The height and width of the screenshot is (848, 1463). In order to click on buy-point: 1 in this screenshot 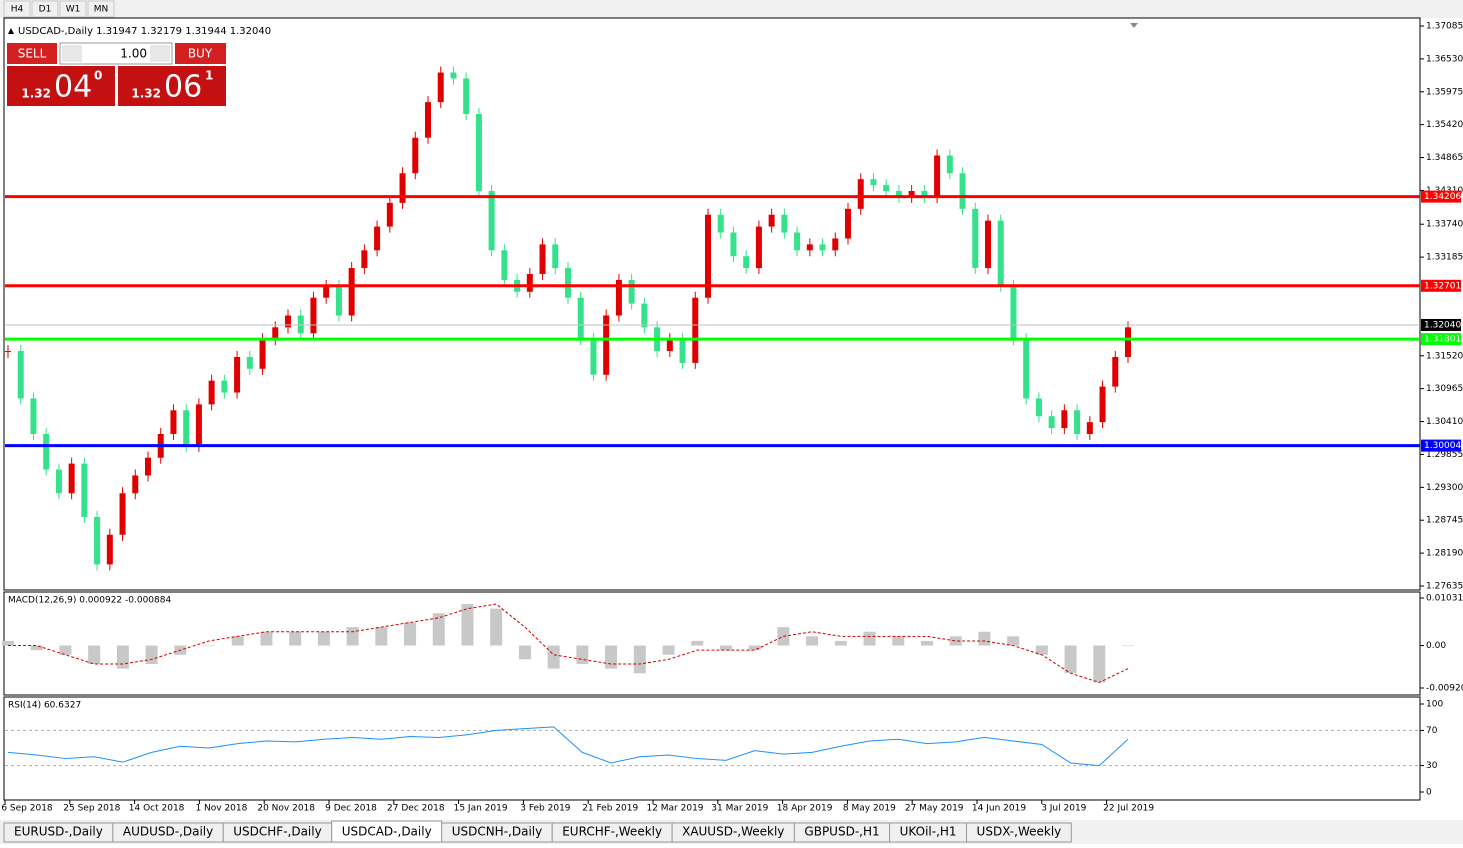, I will do `click(209, 76)`.